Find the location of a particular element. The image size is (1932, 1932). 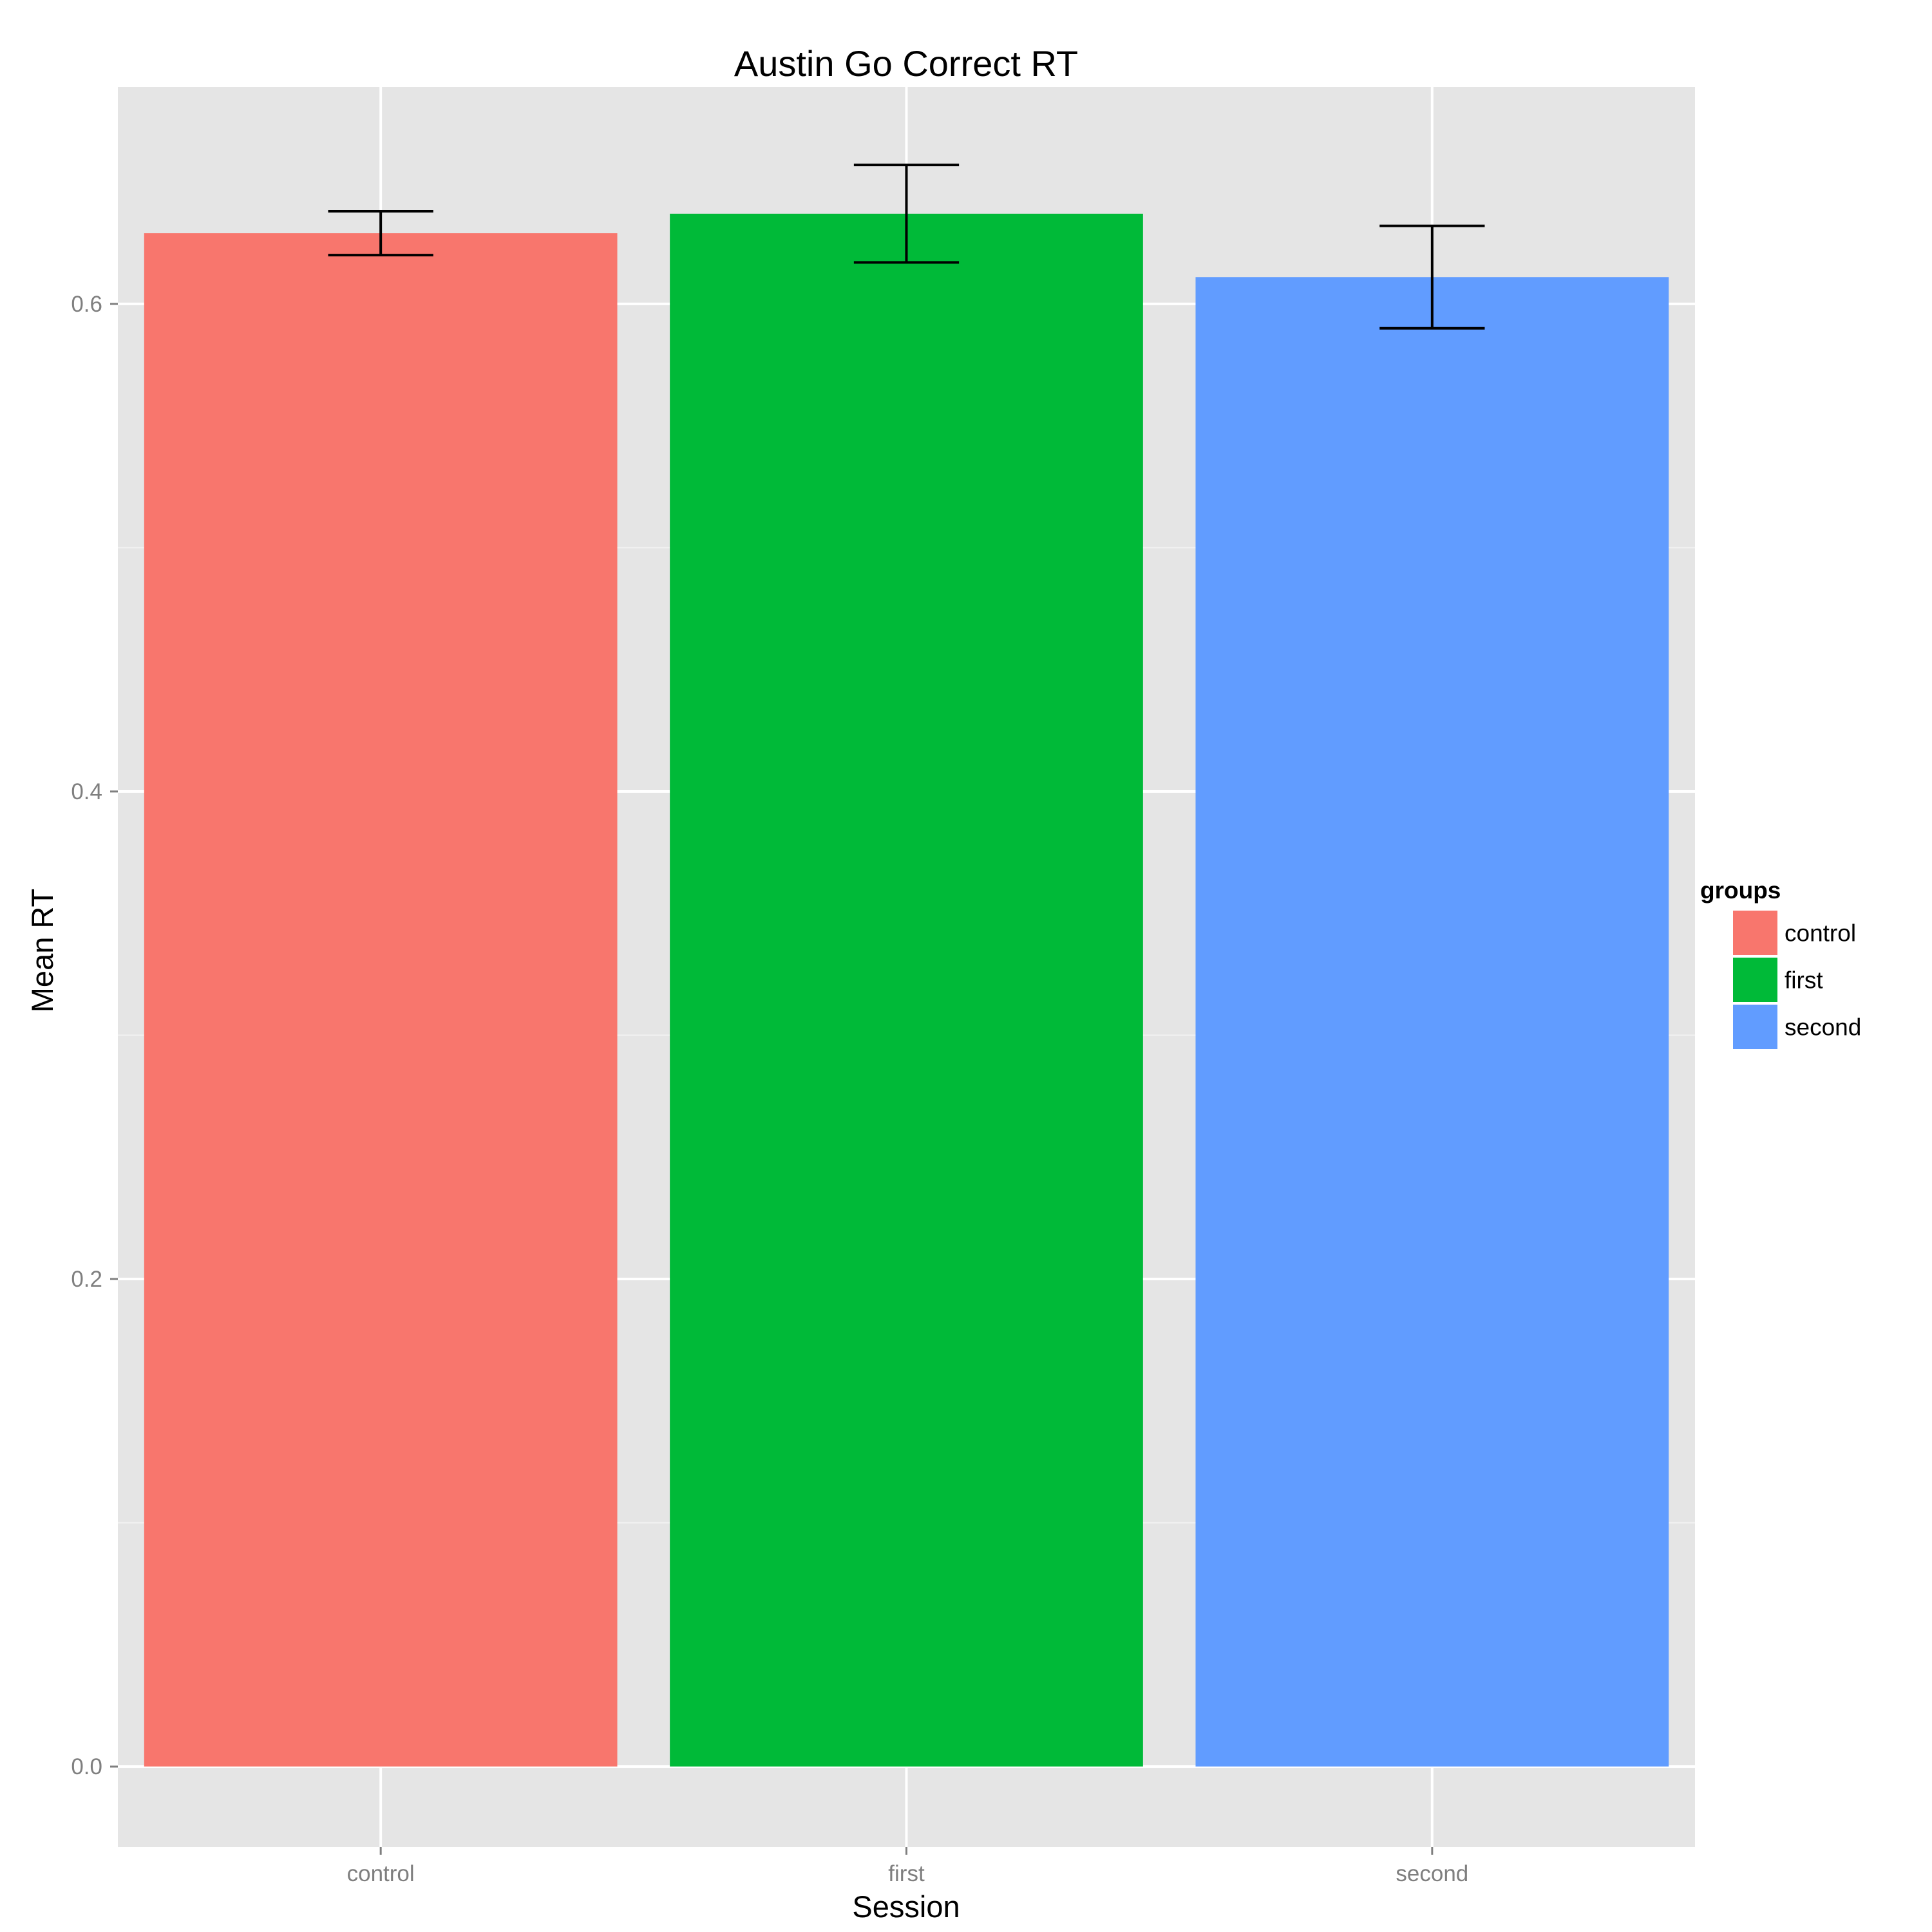

error-bar-control is located at coordinates (381, 233).